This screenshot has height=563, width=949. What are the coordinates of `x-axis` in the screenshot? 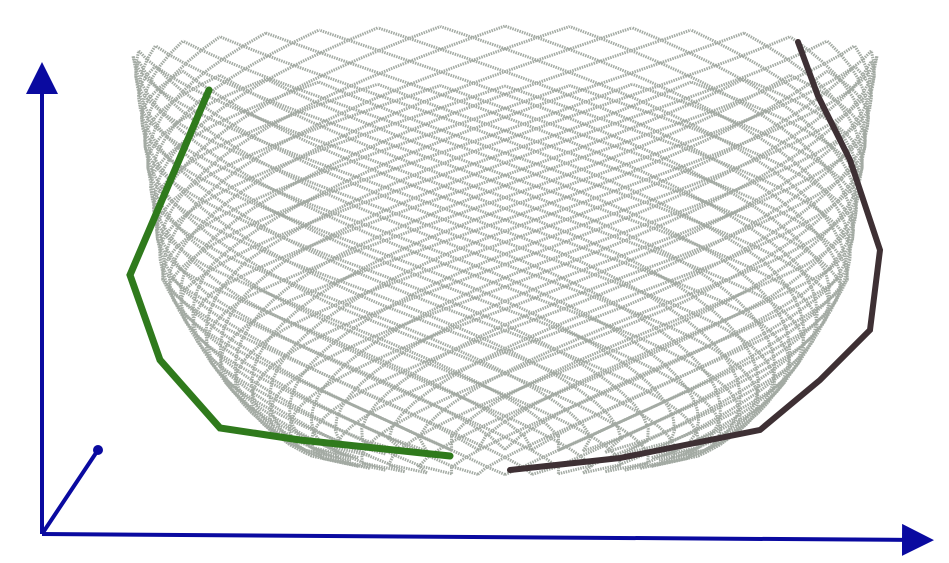 It's located at (487, 539).